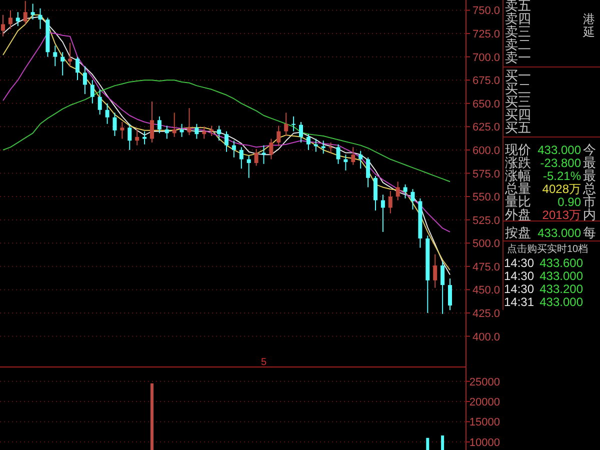  I want to click on text: 涨跌, so click(518, 162).